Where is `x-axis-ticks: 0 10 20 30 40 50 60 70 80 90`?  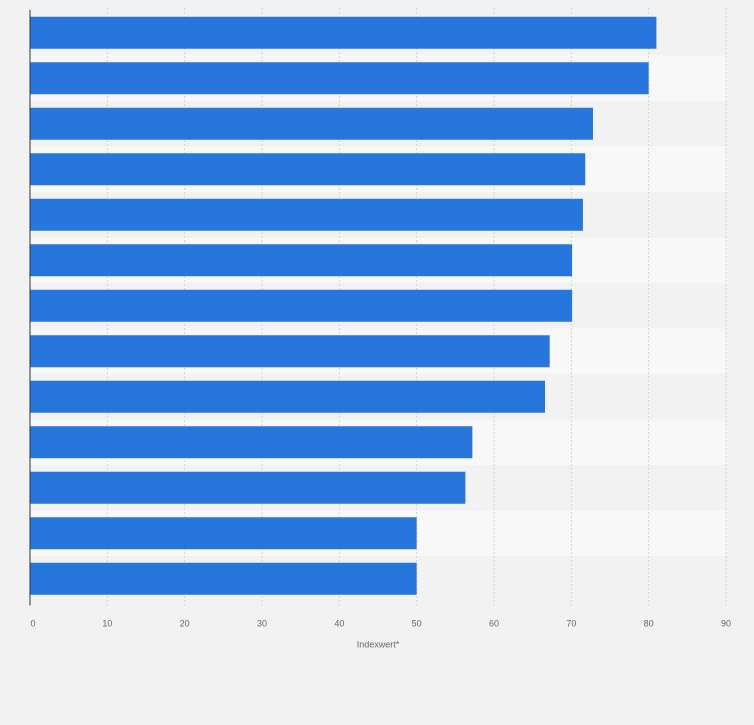
x-axis-ticks: 0 10 20 30 40 50 60 70 80 90 is located at coordinates (380, 624).